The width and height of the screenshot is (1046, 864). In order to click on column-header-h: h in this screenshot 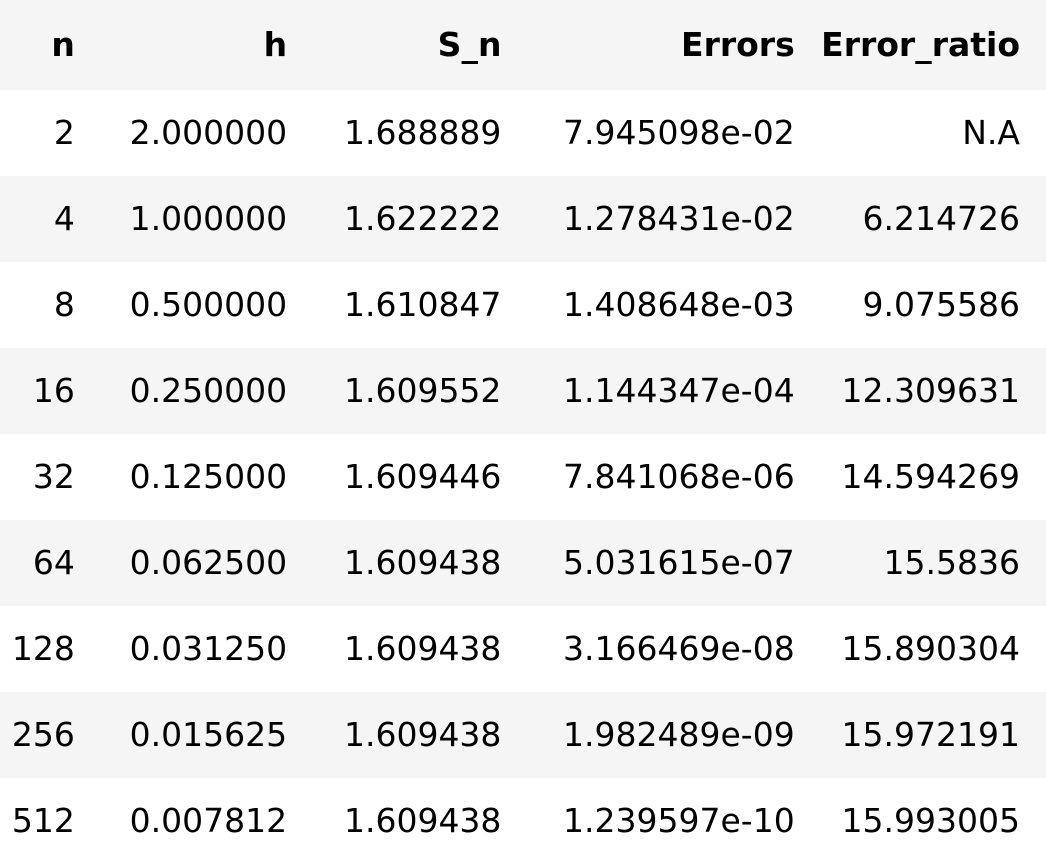, I will do `click(275, 44)`.